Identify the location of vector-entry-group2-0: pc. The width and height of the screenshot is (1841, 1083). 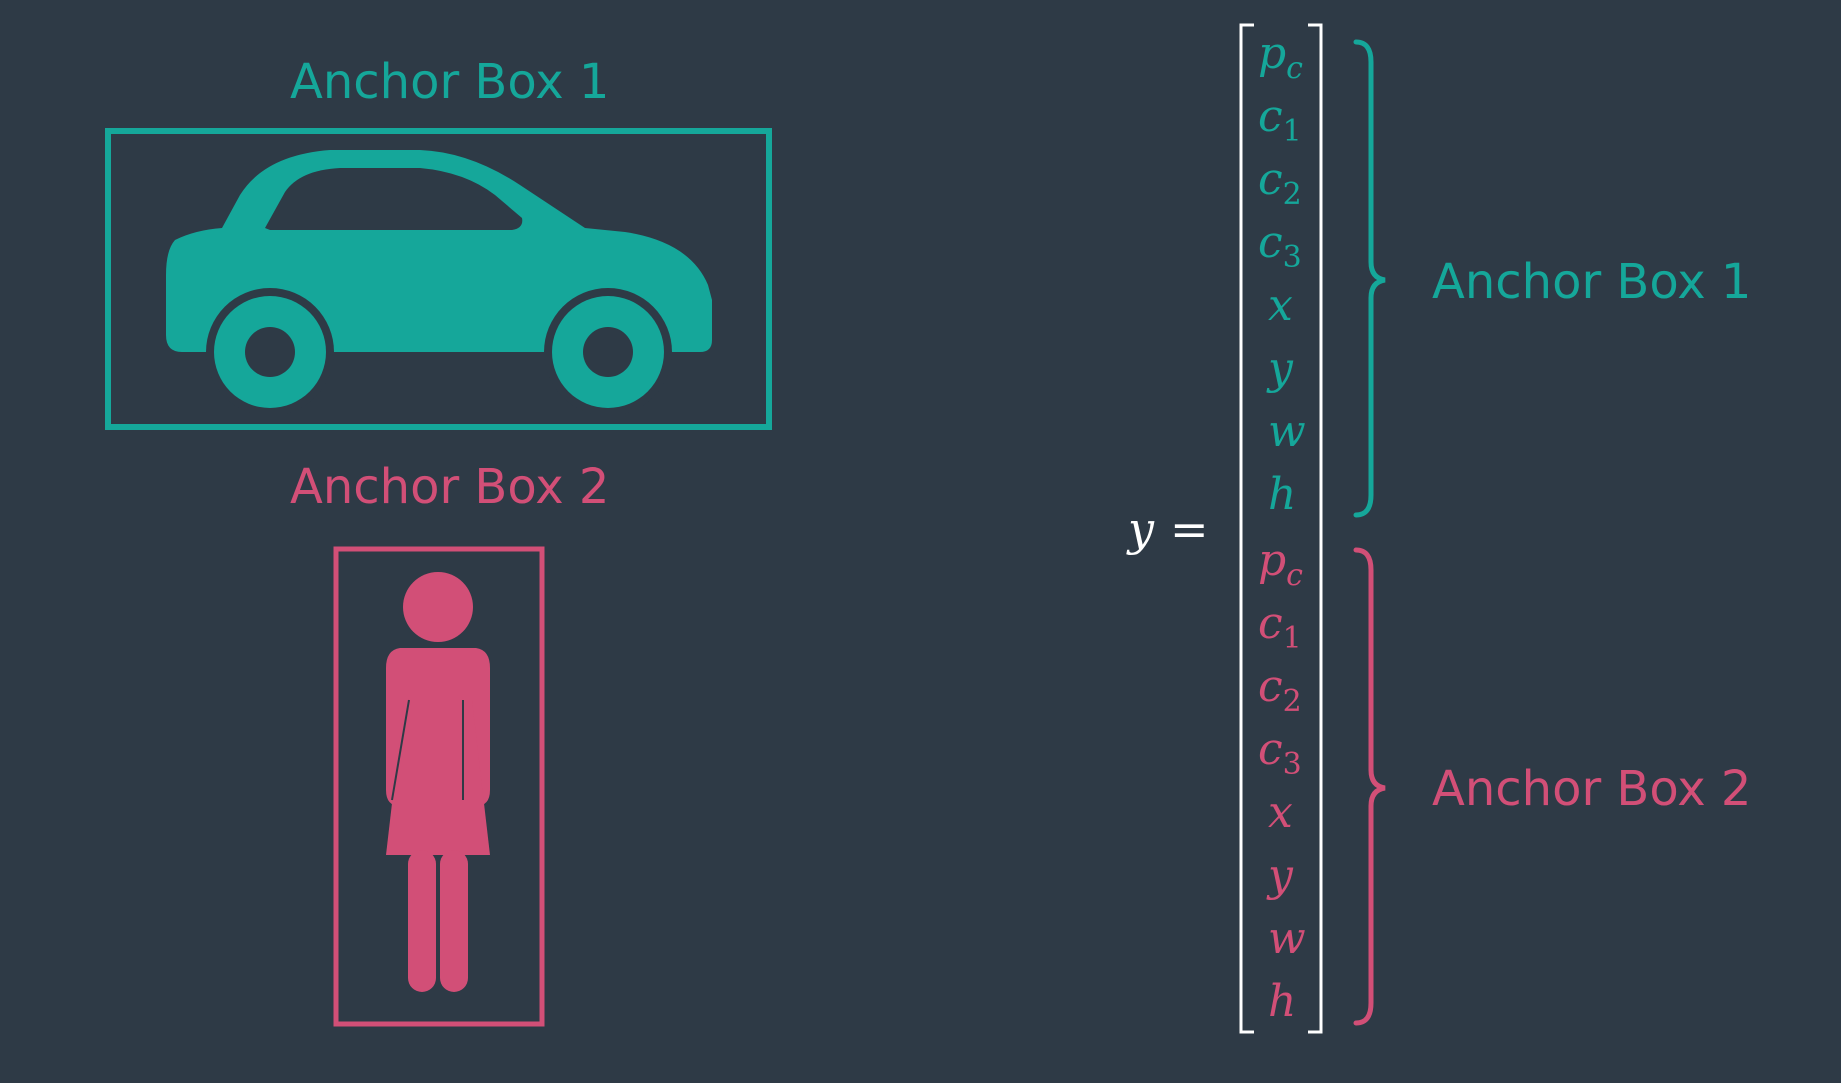
(1280, 564).